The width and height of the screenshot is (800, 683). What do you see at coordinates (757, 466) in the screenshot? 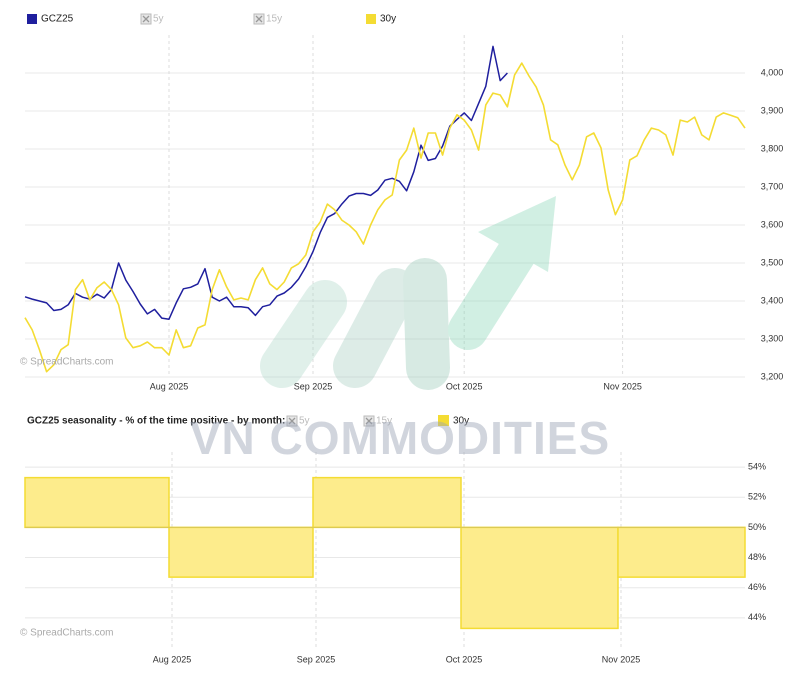
I see `y-tick-label: 54%` at bounding box center [757, 466].